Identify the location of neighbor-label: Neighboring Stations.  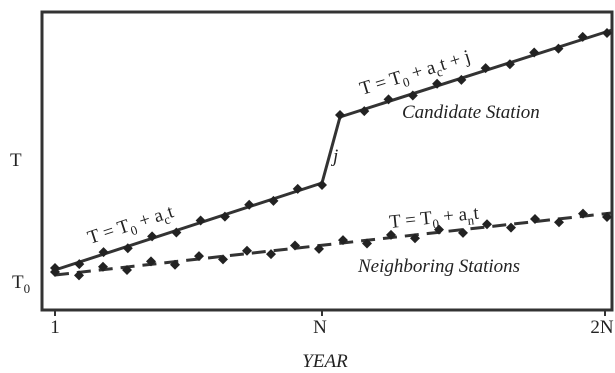
(438, 266).